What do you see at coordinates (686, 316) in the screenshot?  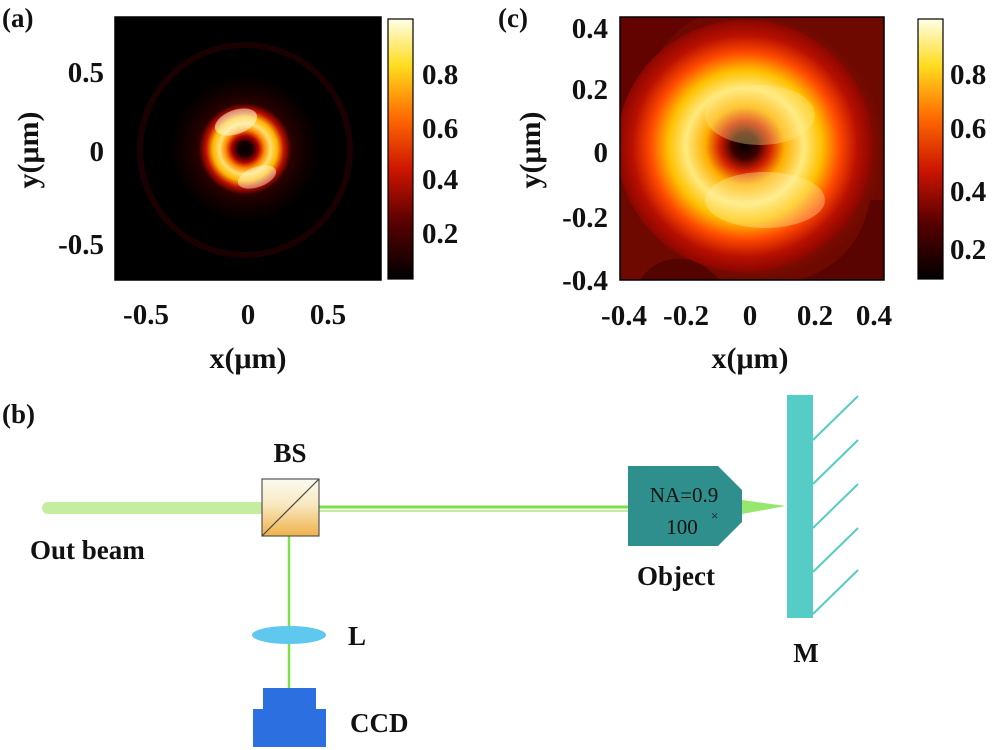 I see `x-tick-c-2: -0.2` at bounding box center [686, 316].